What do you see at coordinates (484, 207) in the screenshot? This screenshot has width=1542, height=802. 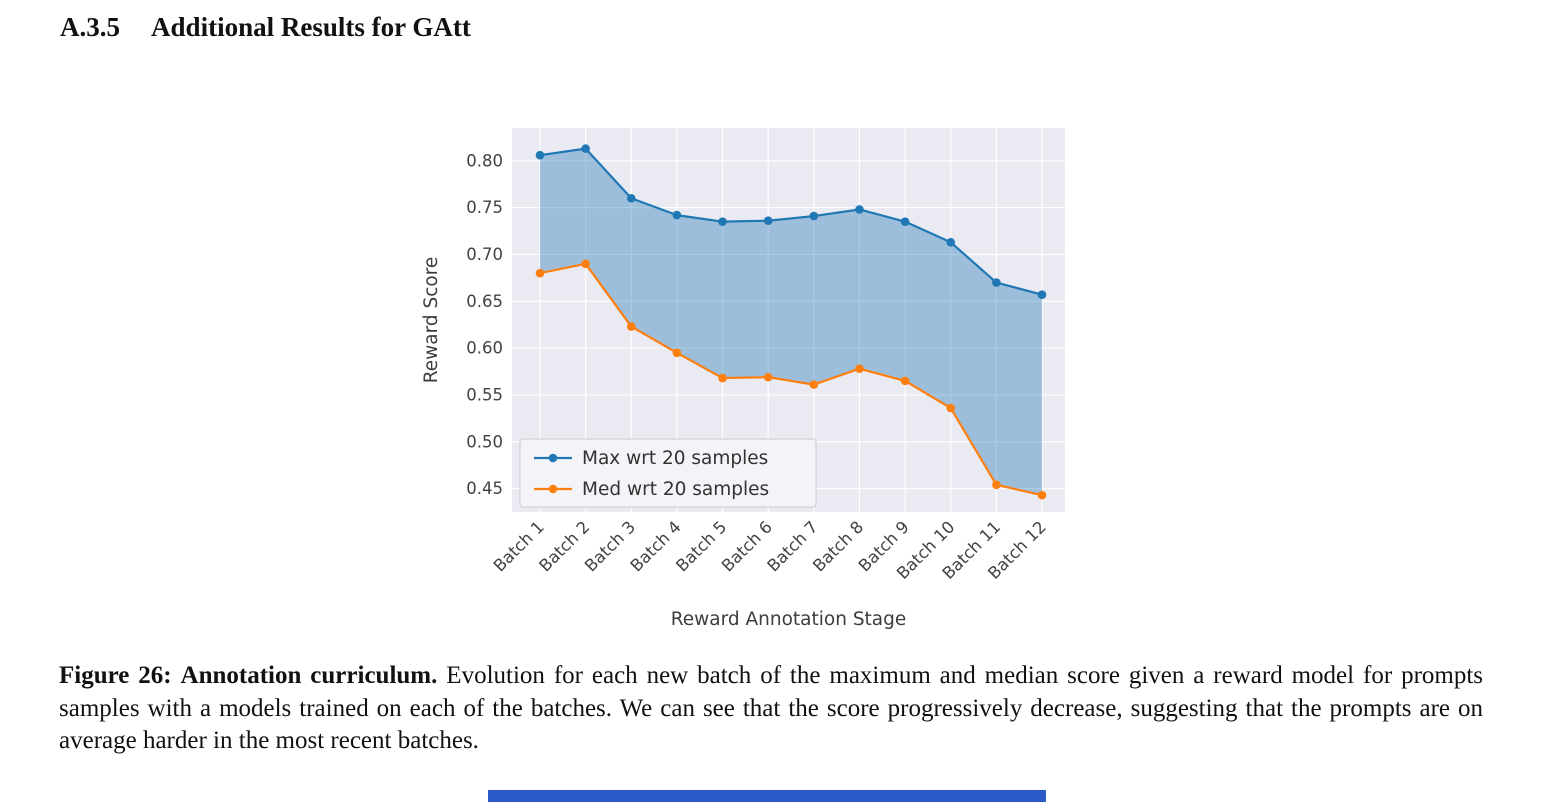 I see `y-tick-label: 0.75` at bounding box center [484, 207].